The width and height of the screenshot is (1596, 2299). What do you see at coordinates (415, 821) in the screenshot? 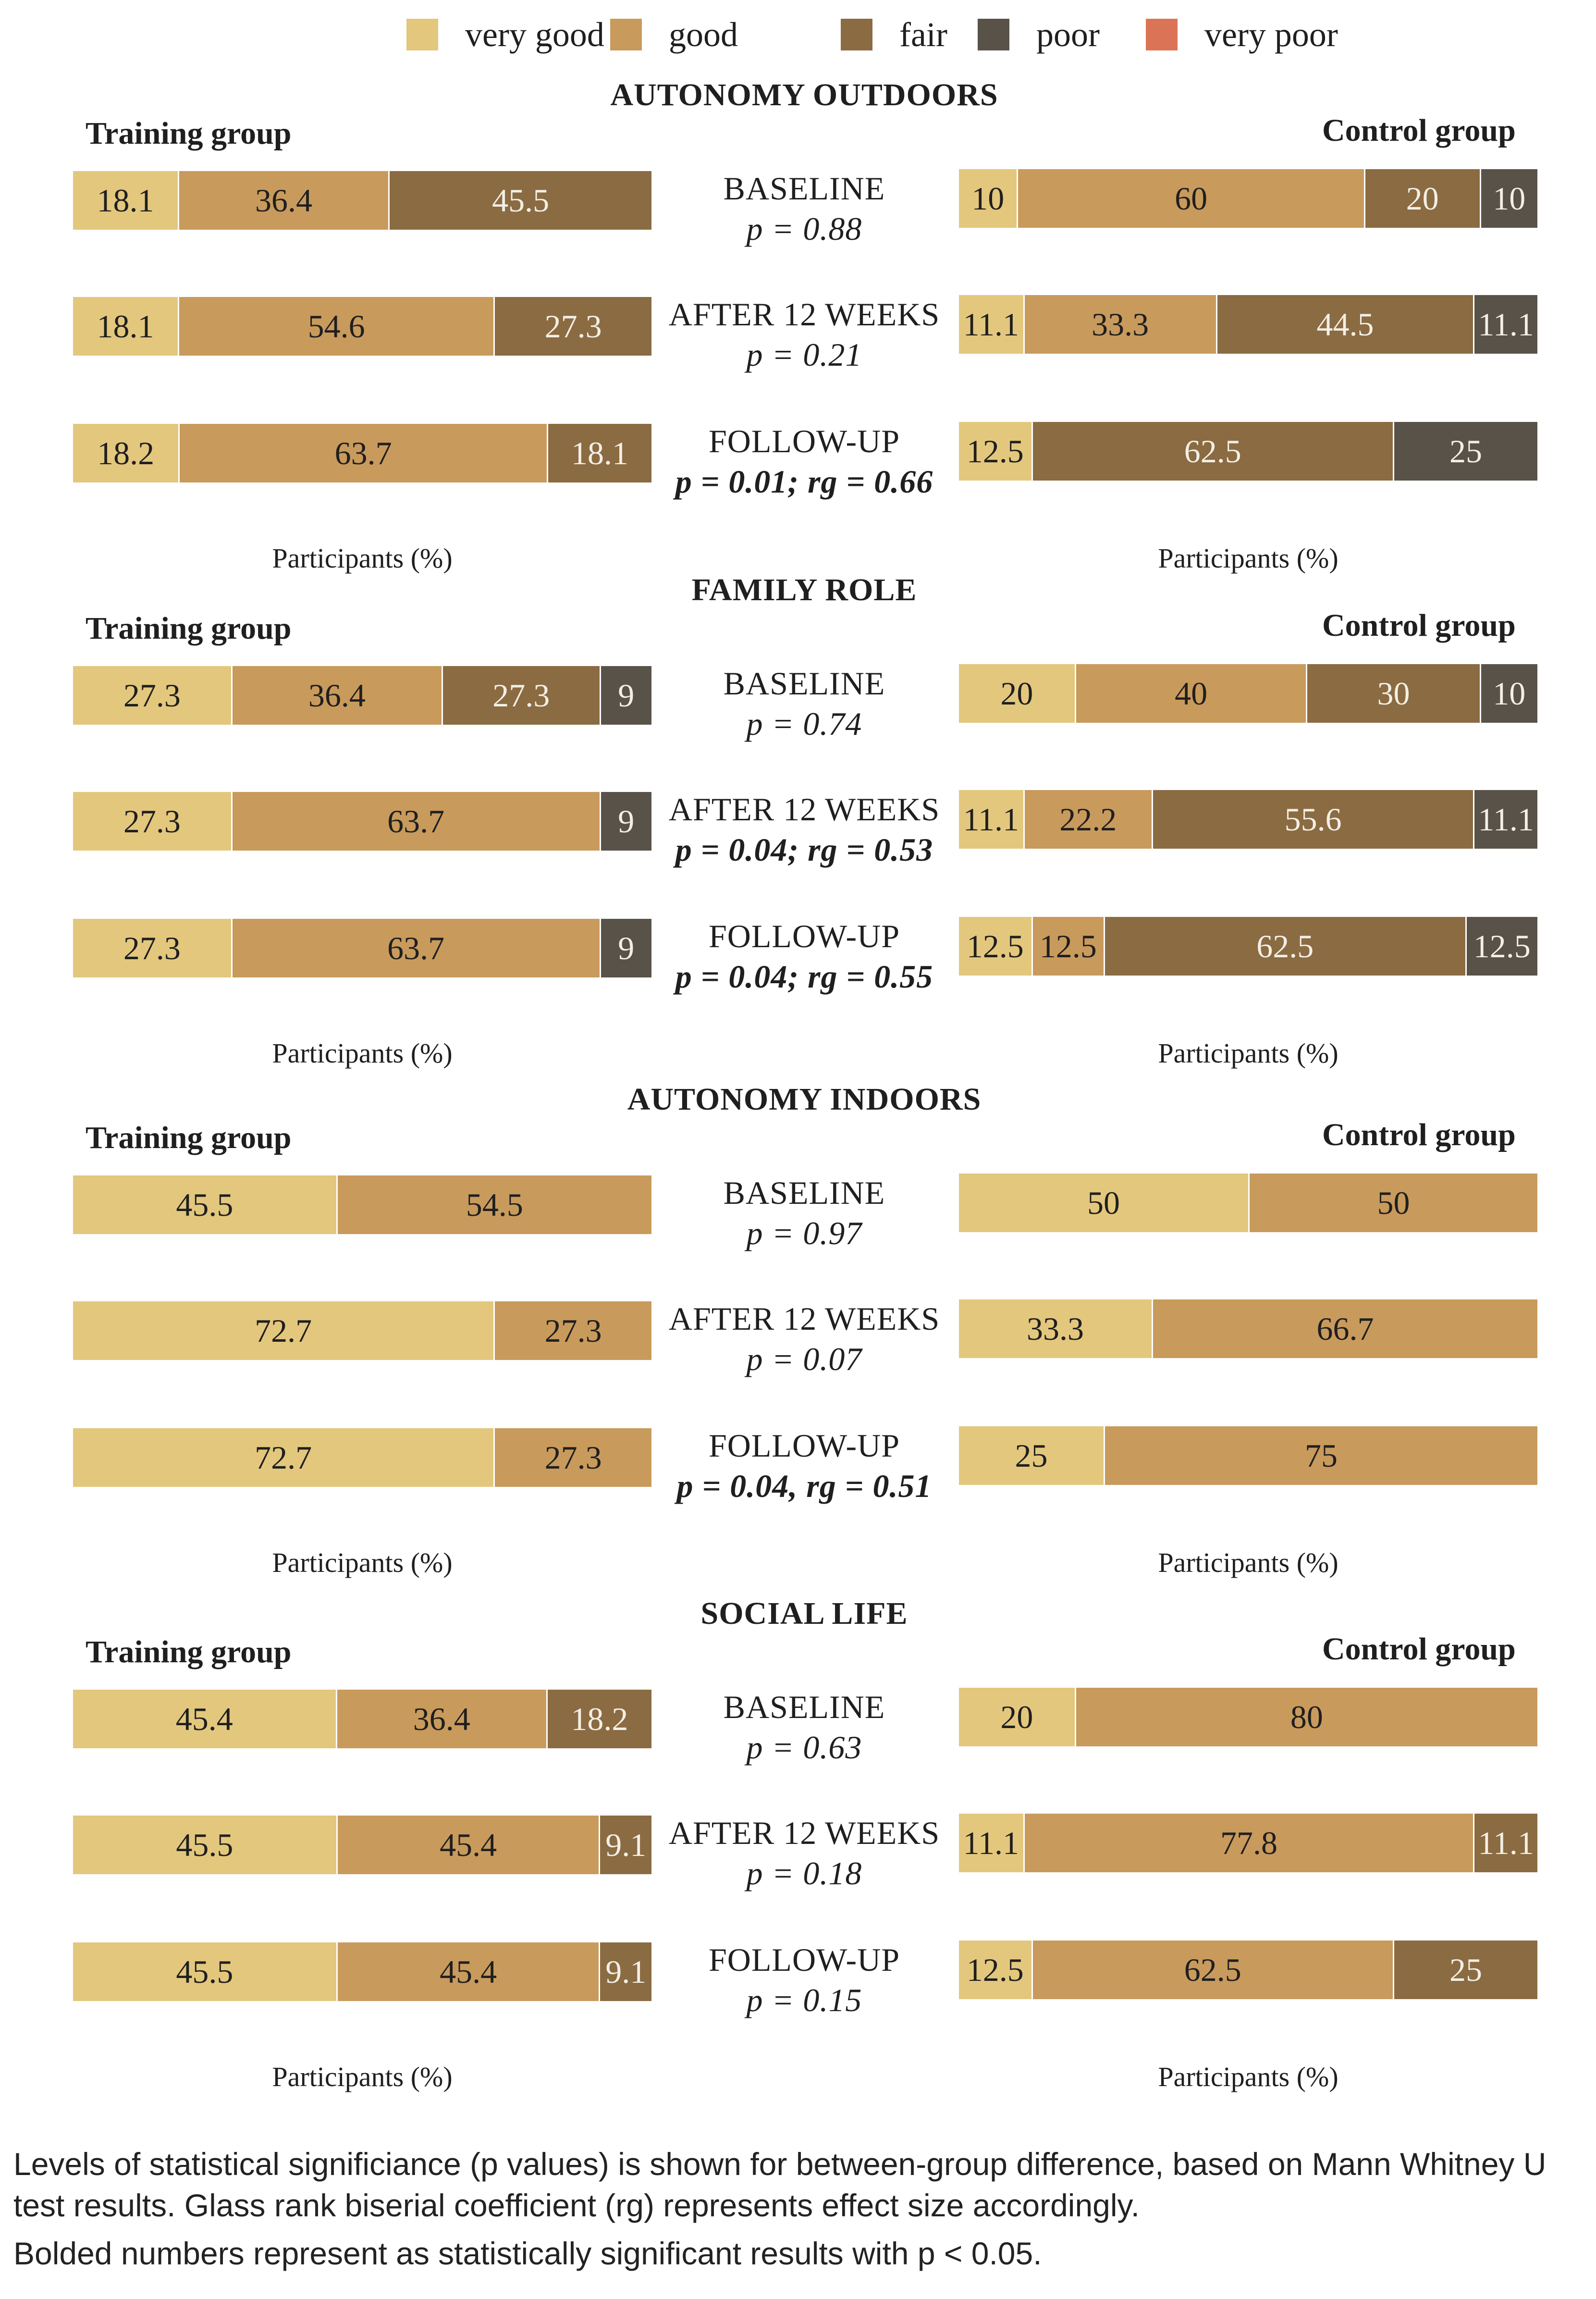
I see `bar-segment-good: 63.7` at bounding box center [415, 821].